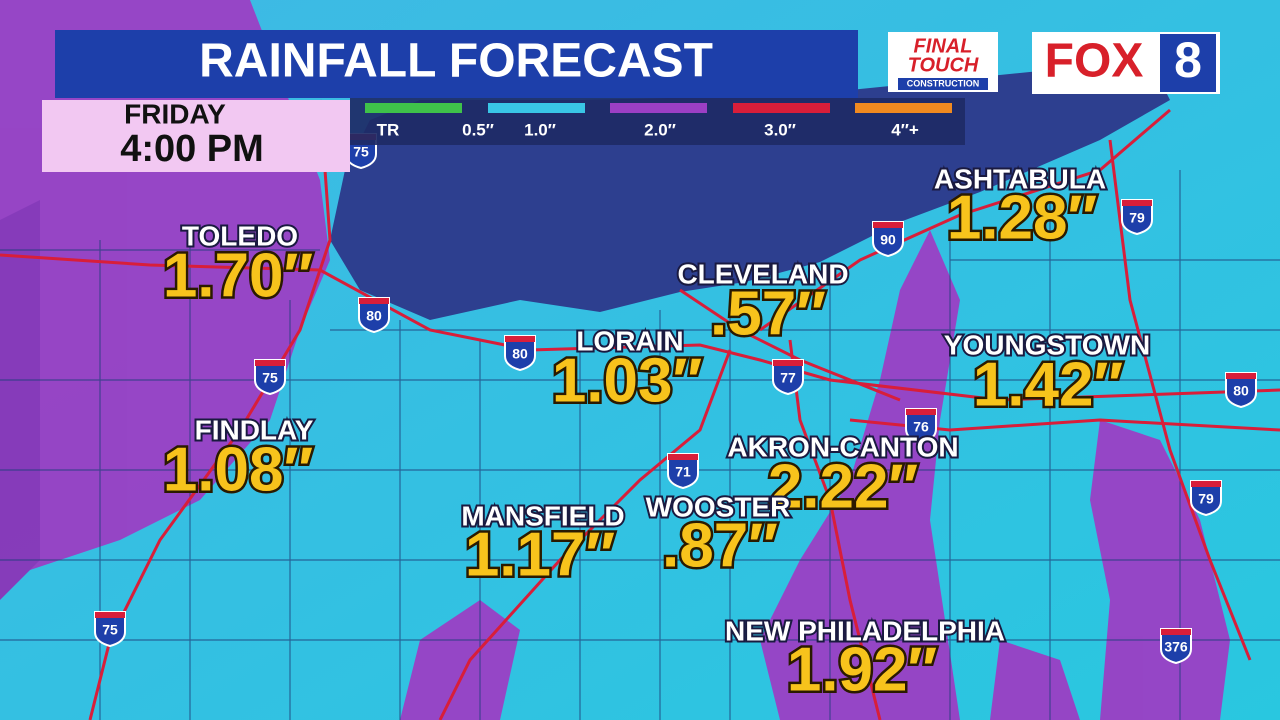 This screenshot has width=1280, height=720. Describe the element at coordinates (905, 129) in the screenshot. I see `legend-label: 4″+` at that location.